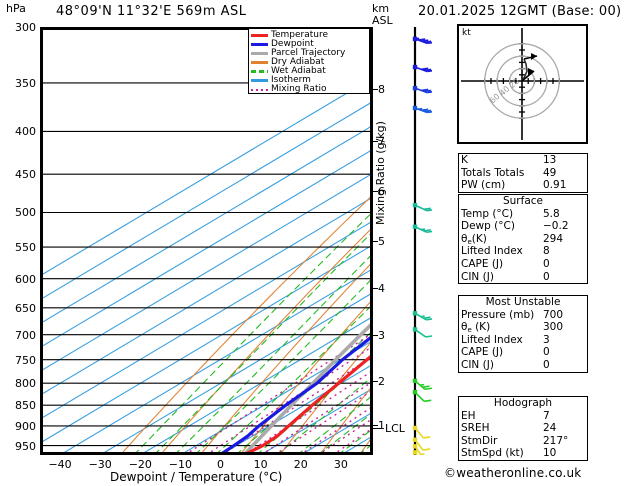 Image resolution: width=629 pixels, height=486 pixels. I want to click on index-label: StmDir, so click(479, 440).